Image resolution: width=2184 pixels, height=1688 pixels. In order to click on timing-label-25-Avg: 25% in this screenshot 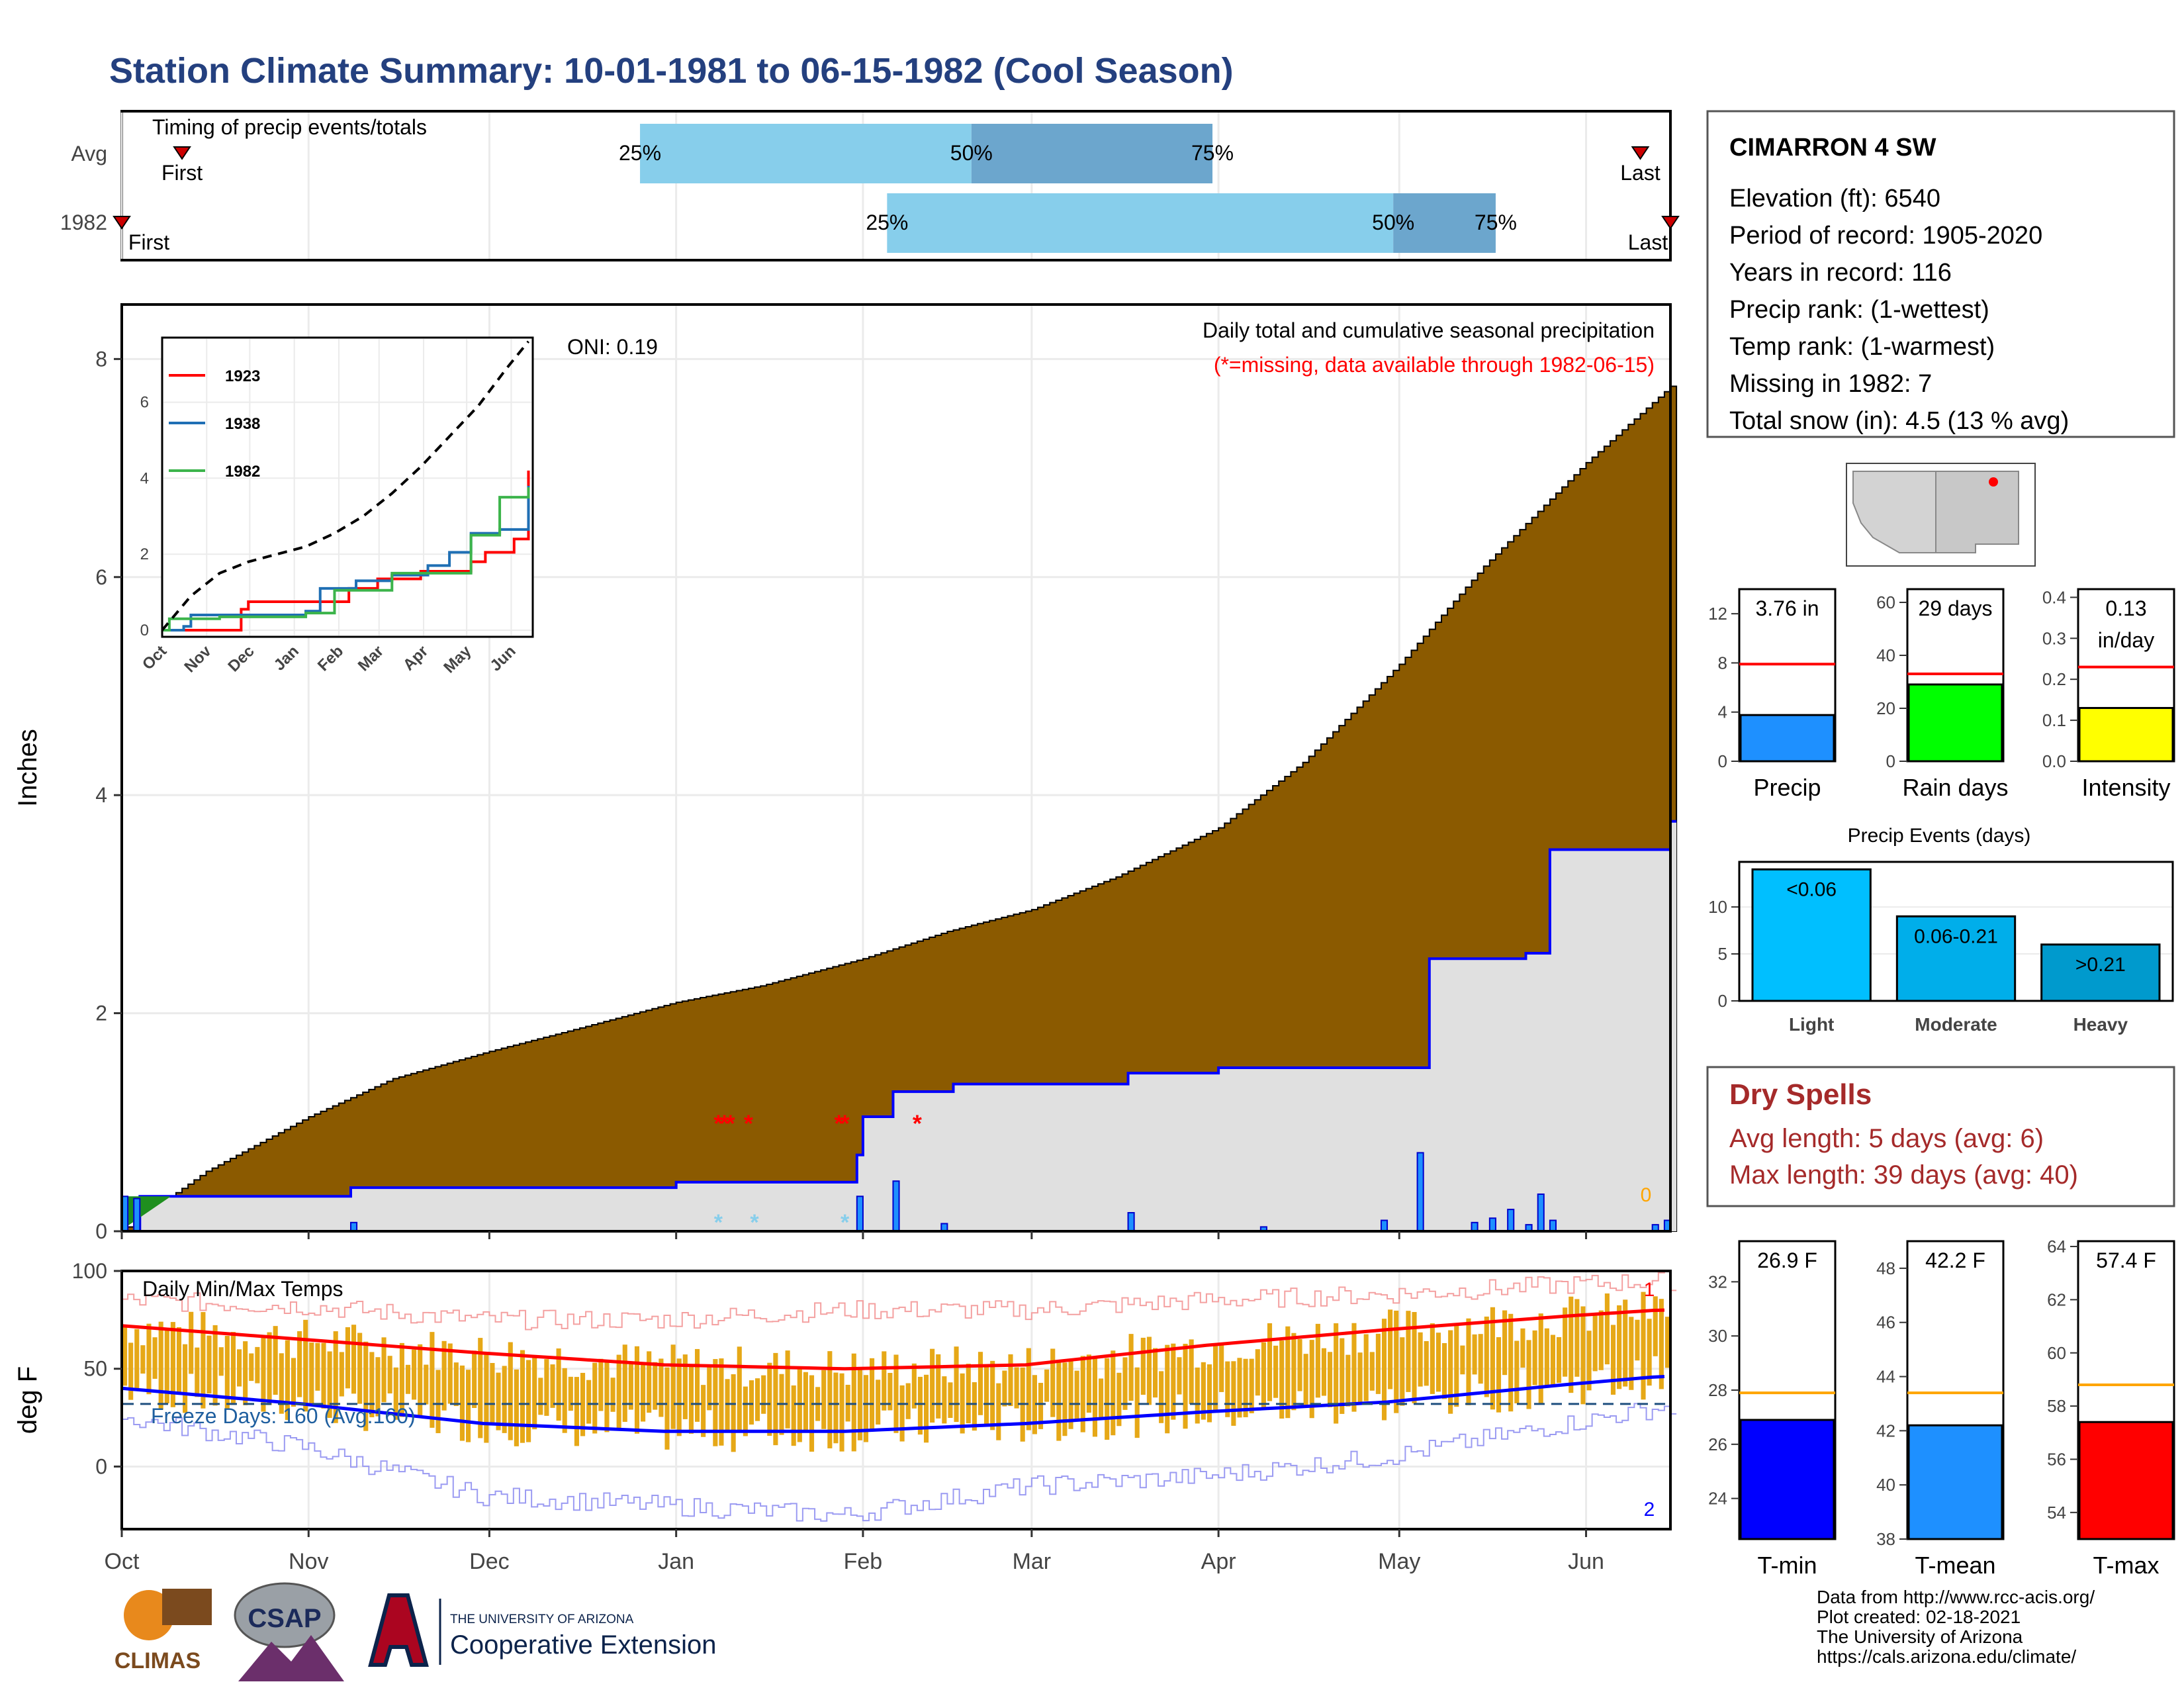, I will do `click(640, 153)`.